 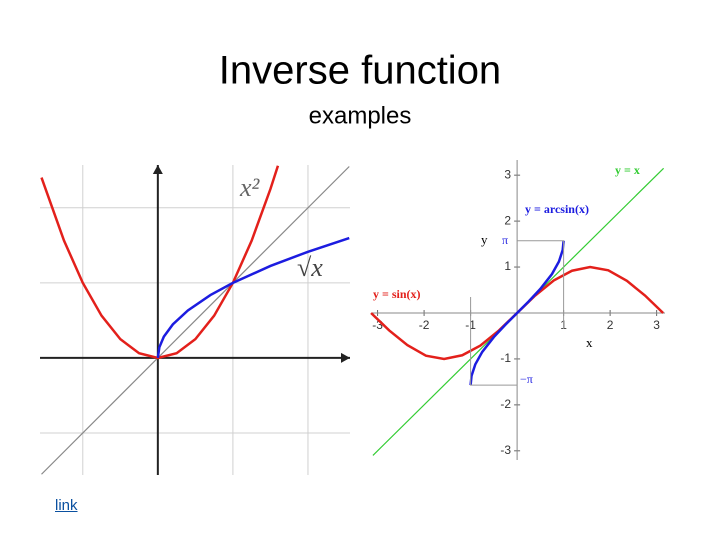 What do you see at coordinates (610, 325) in the screenshot?
I see `x-tick-label: 2` at bounding box center [610, 325].